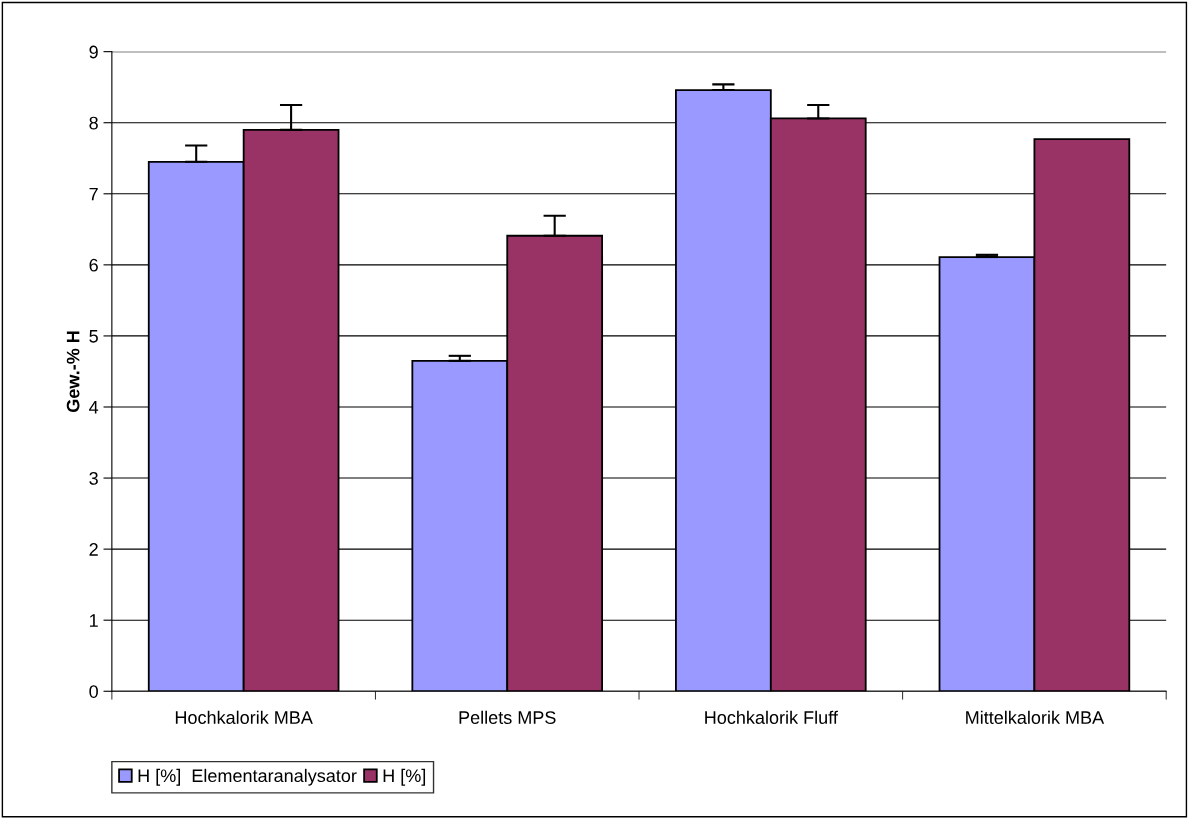 The image size is (1190, 820). Describe the element at coordinates (93, 52) in the screenshot. I see `y-tick-label: 9` at that location.